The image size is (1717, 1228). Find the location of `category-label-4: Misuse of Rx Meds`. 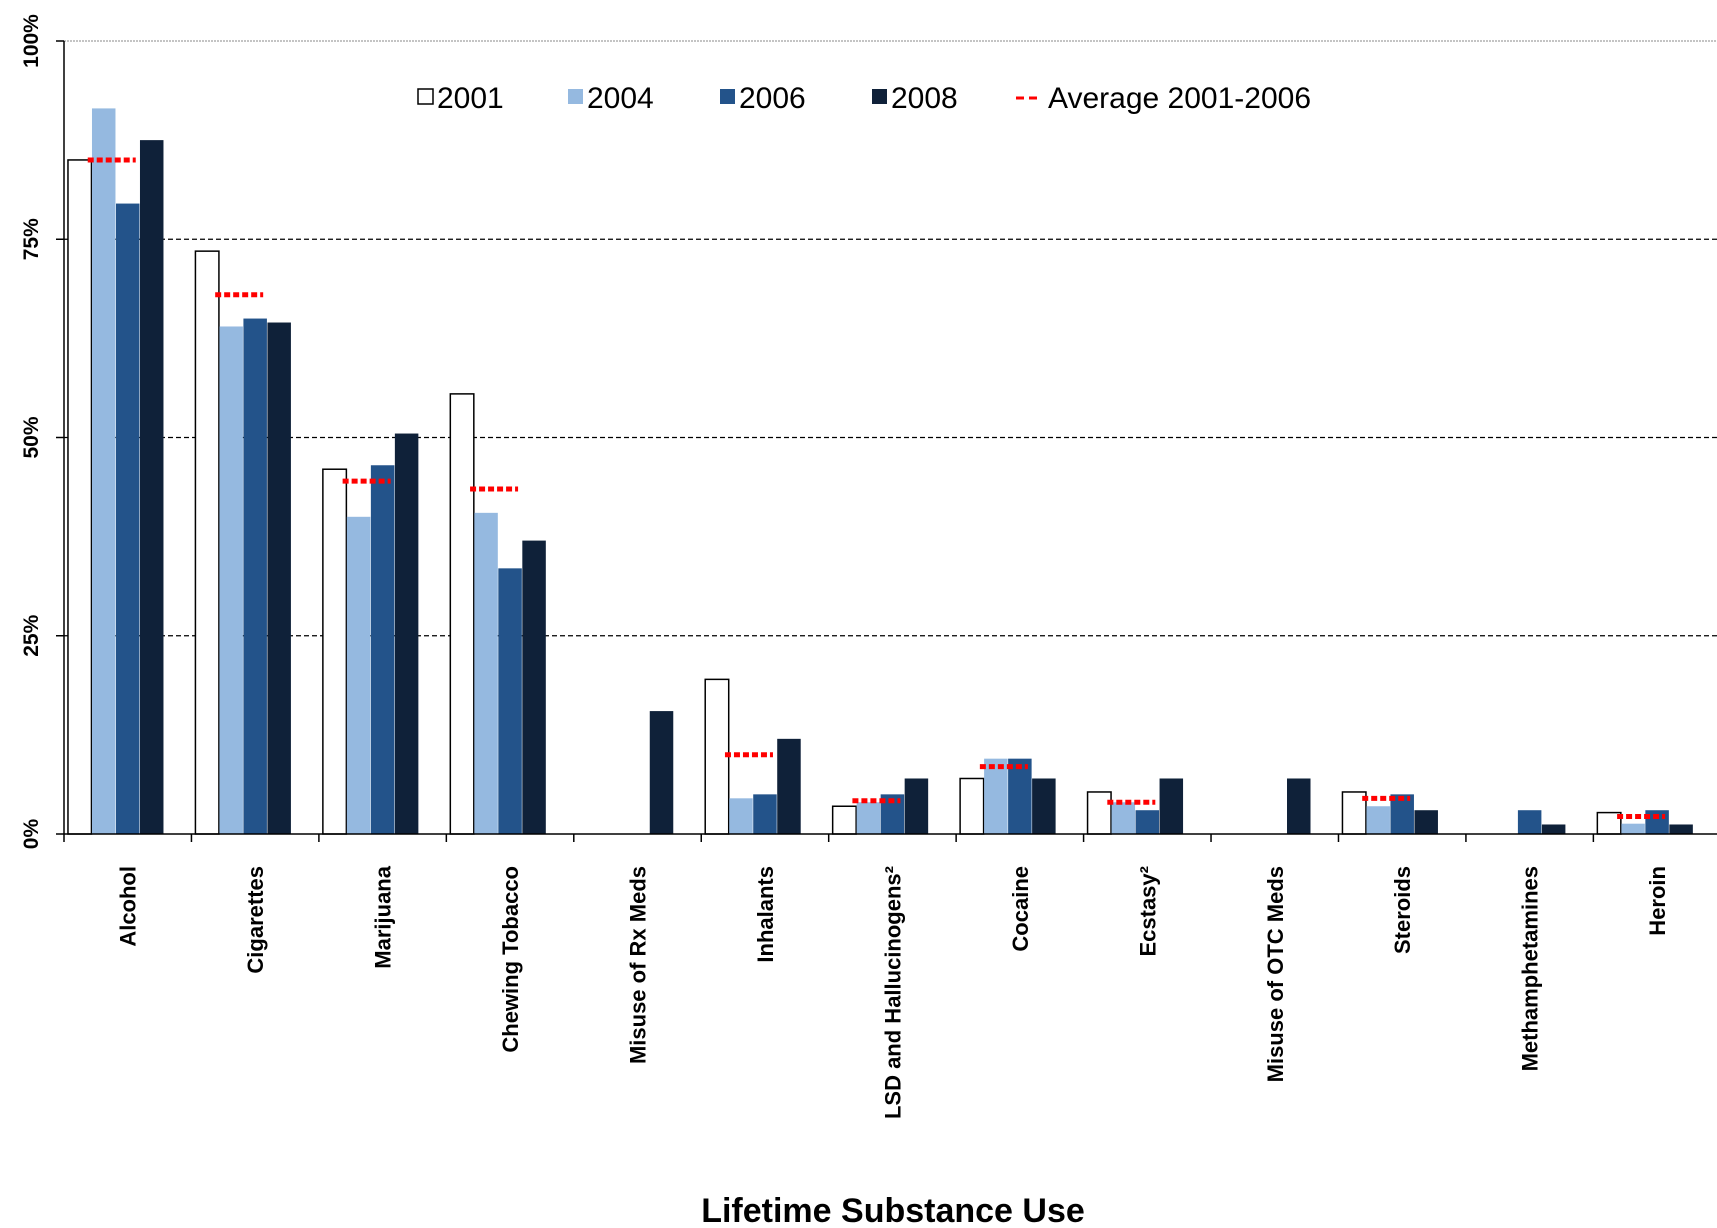

category-label-4: Misuse of Rx Meds is located at coordinates (638, 965).